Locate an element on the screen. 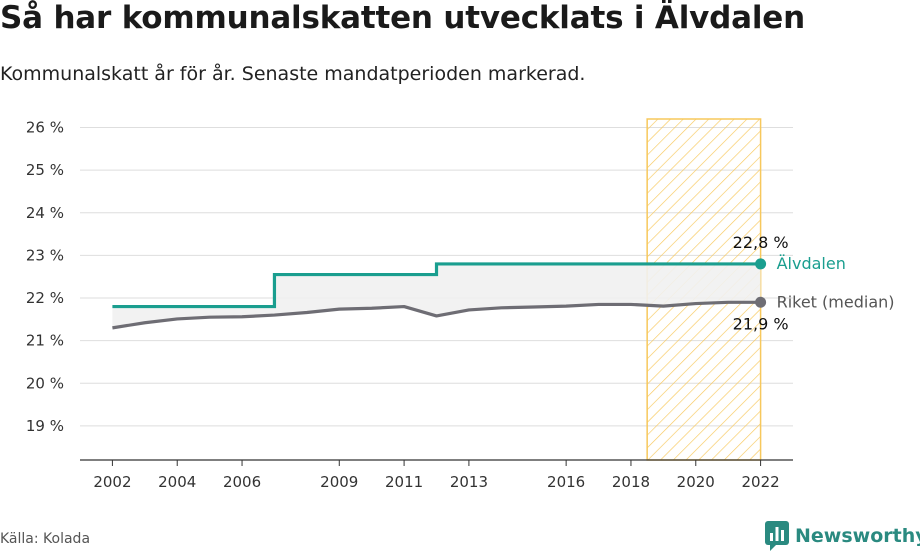 The height and width of the screenshot is (552, 920). x-tick-label: 2006 is located at coordinates (242, 482).